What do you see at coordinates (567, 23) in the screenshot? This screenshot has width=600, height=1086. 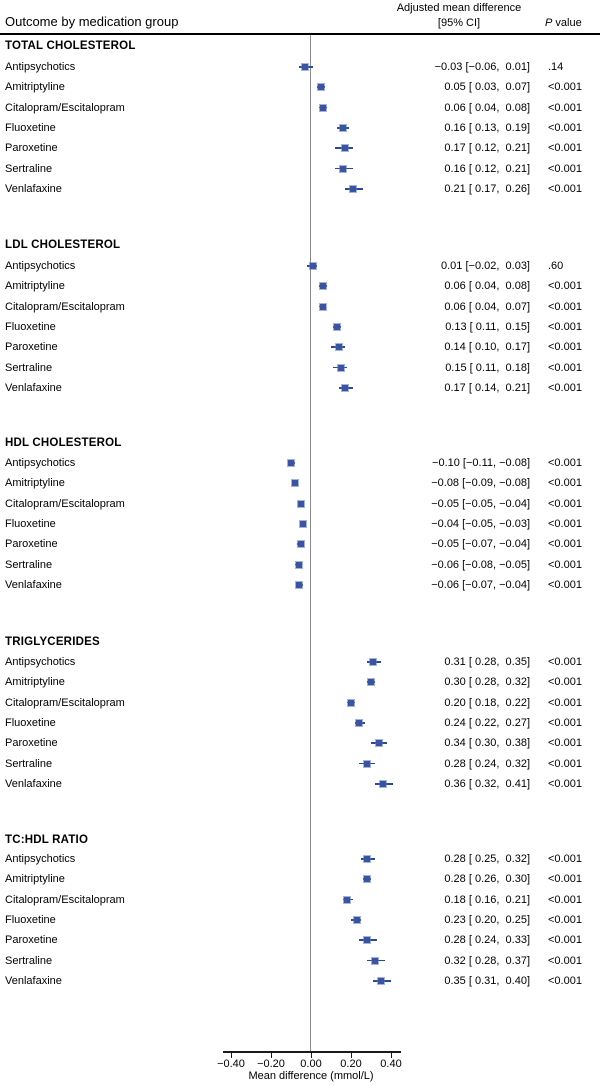 I see `pvalue-header-rest: value` at bounding box center [567, 23].